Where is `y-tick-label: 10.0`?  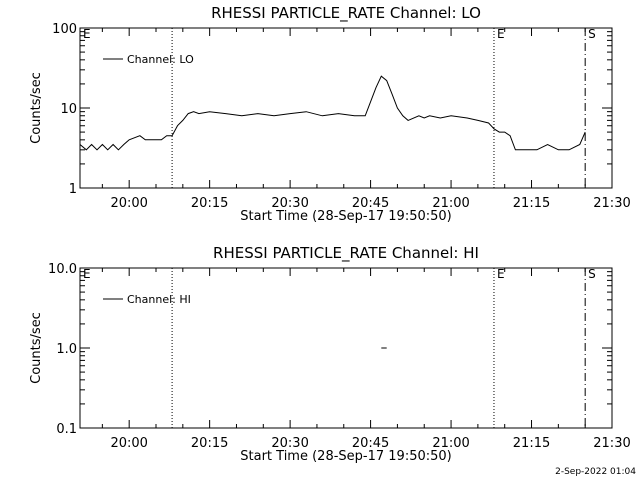
y-tick-label: 10.0 is located at coordinates (62, 269).